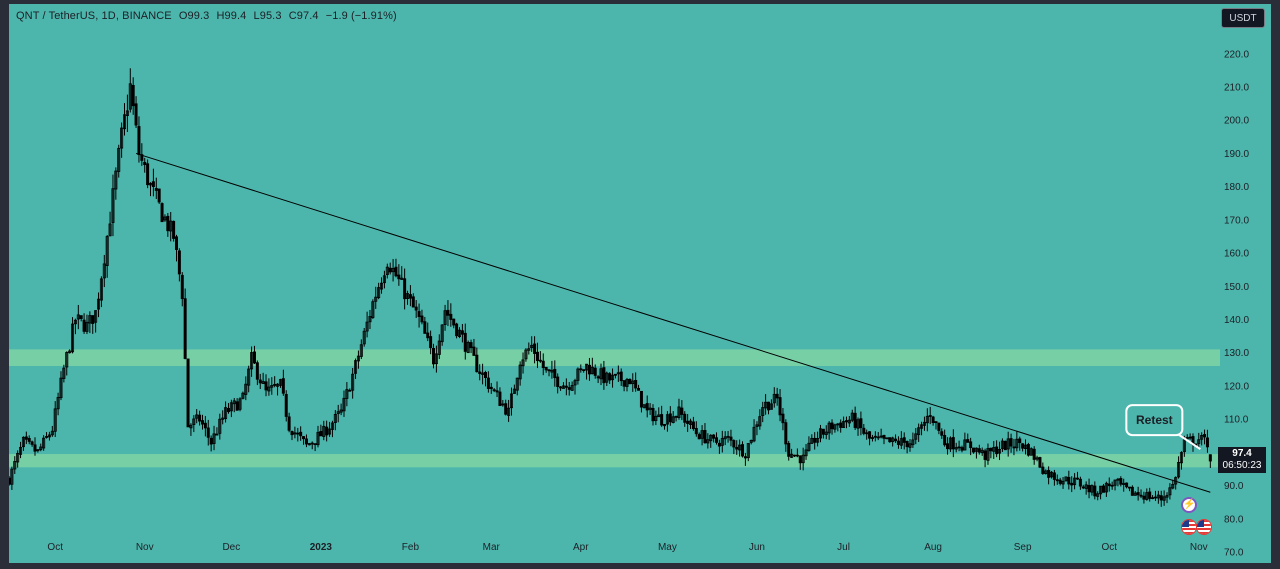 Image resolution: width=1280 pixels, height=569 pixels. What do you see at coordinates (1189, 505) in the screenshot?
I see `lightning-event-icon: ⚡` at bounding box center [1189, 505].